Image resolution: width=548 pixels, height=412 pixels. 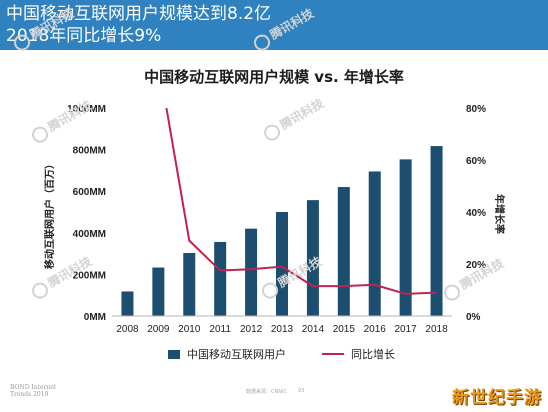 What do you see at coordinates (497, 398) in the screenshot?
I see `corner-logo: 新世纪手游` at bounding box center [497, 398].